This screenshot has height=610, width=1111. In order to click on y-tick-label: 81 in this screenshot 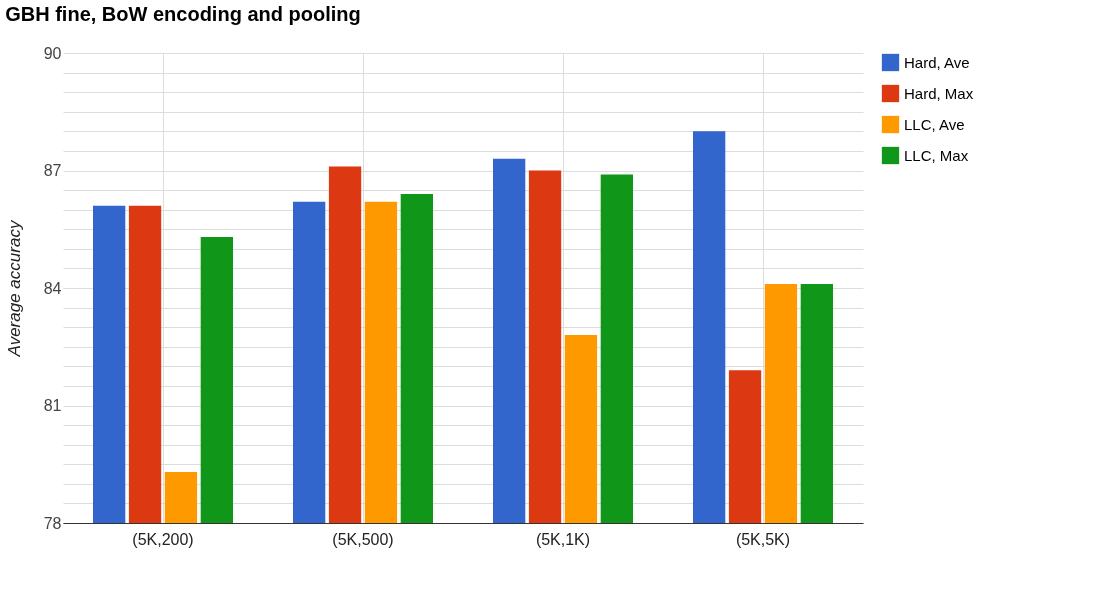, I will do `click(52, 405)`.